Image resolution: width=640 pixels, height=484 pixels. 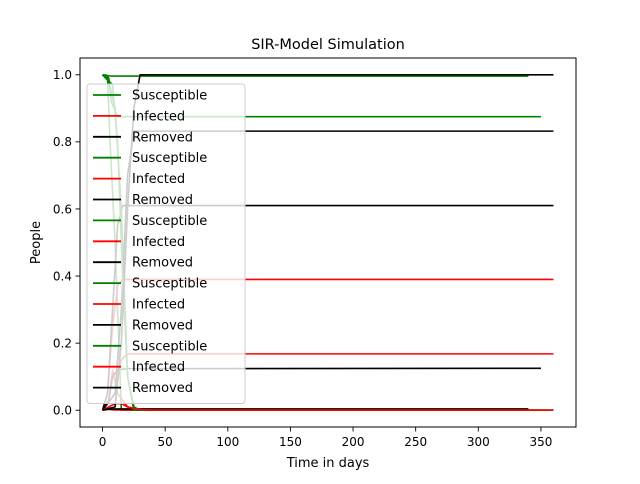 What do you see at coordinates (62, 142) in the screenshot?
I see `y-tick-label: 0.8` at bounding box center [62, 142].